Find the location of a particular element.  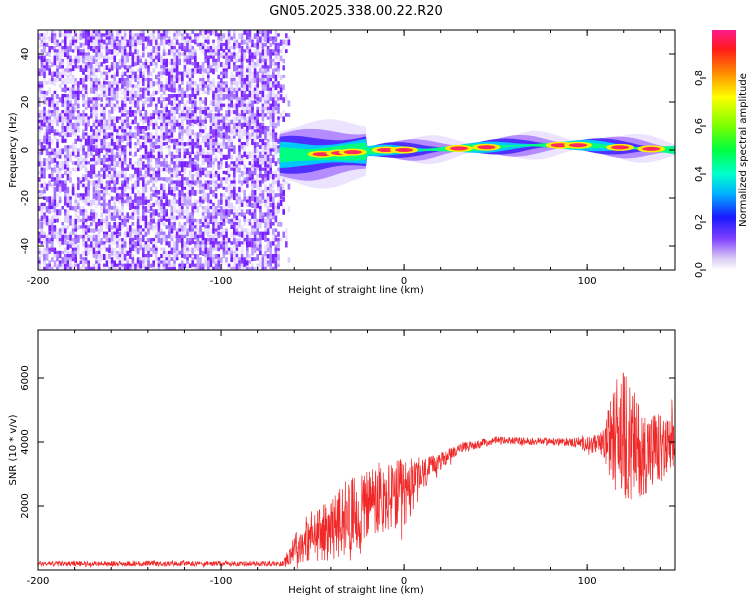

colorbar-gradient is located at coordinates (724, 150).